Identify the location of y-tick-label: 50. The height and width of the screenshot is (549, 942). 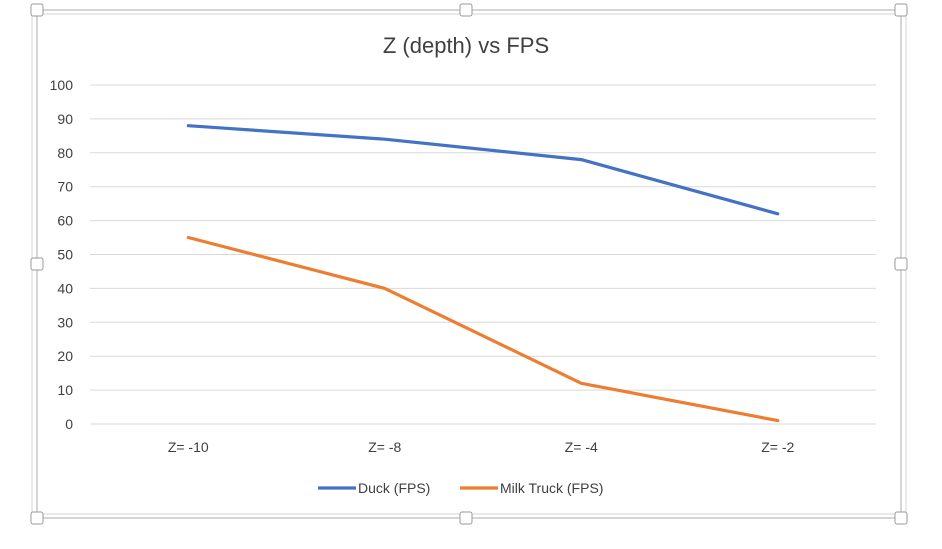
(65, 255).